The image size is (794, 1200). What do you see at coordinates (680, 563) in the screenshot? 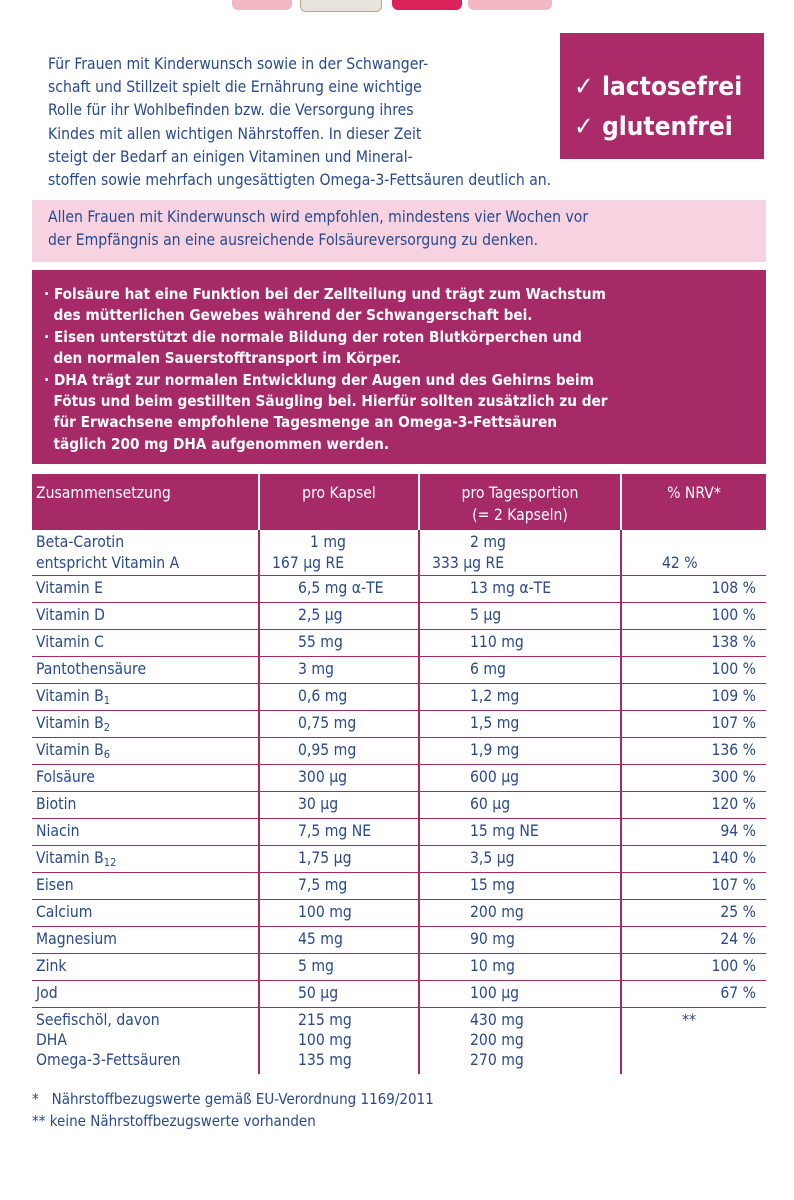
I see `nrv-value: 42 %` at bounding box center [680, 563].